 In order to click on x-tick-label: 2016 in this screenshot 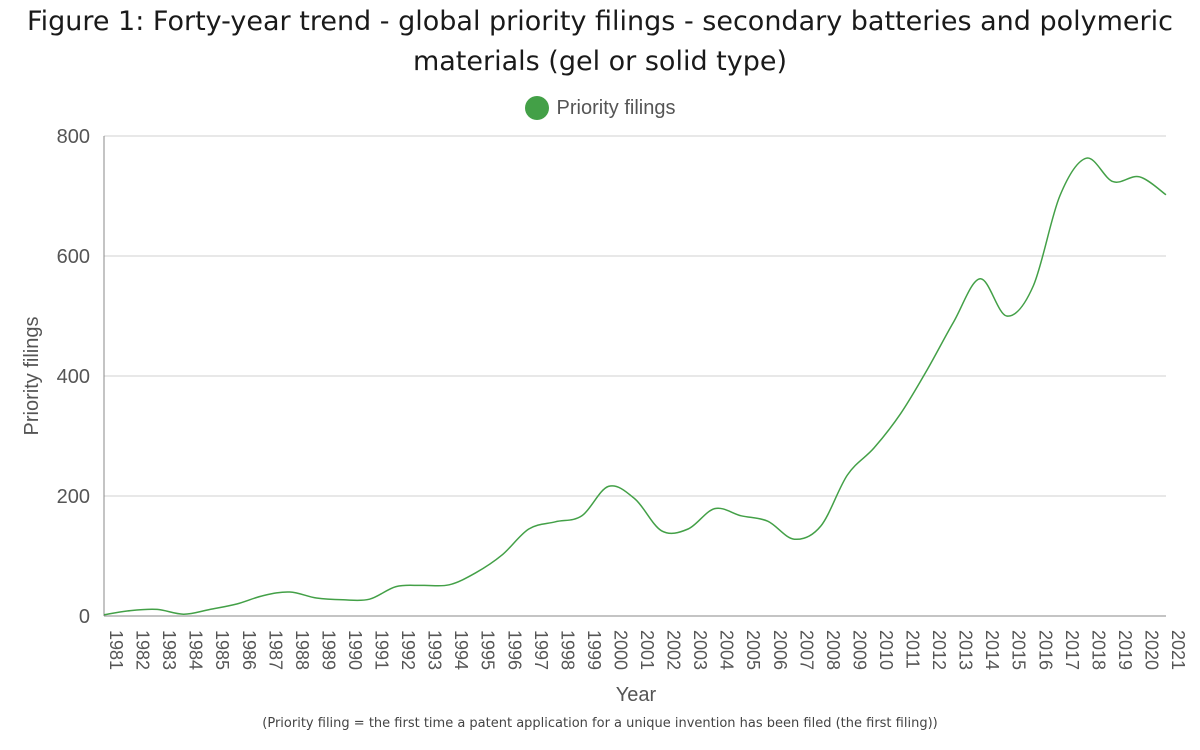, I will do `click(1045, 650)`.